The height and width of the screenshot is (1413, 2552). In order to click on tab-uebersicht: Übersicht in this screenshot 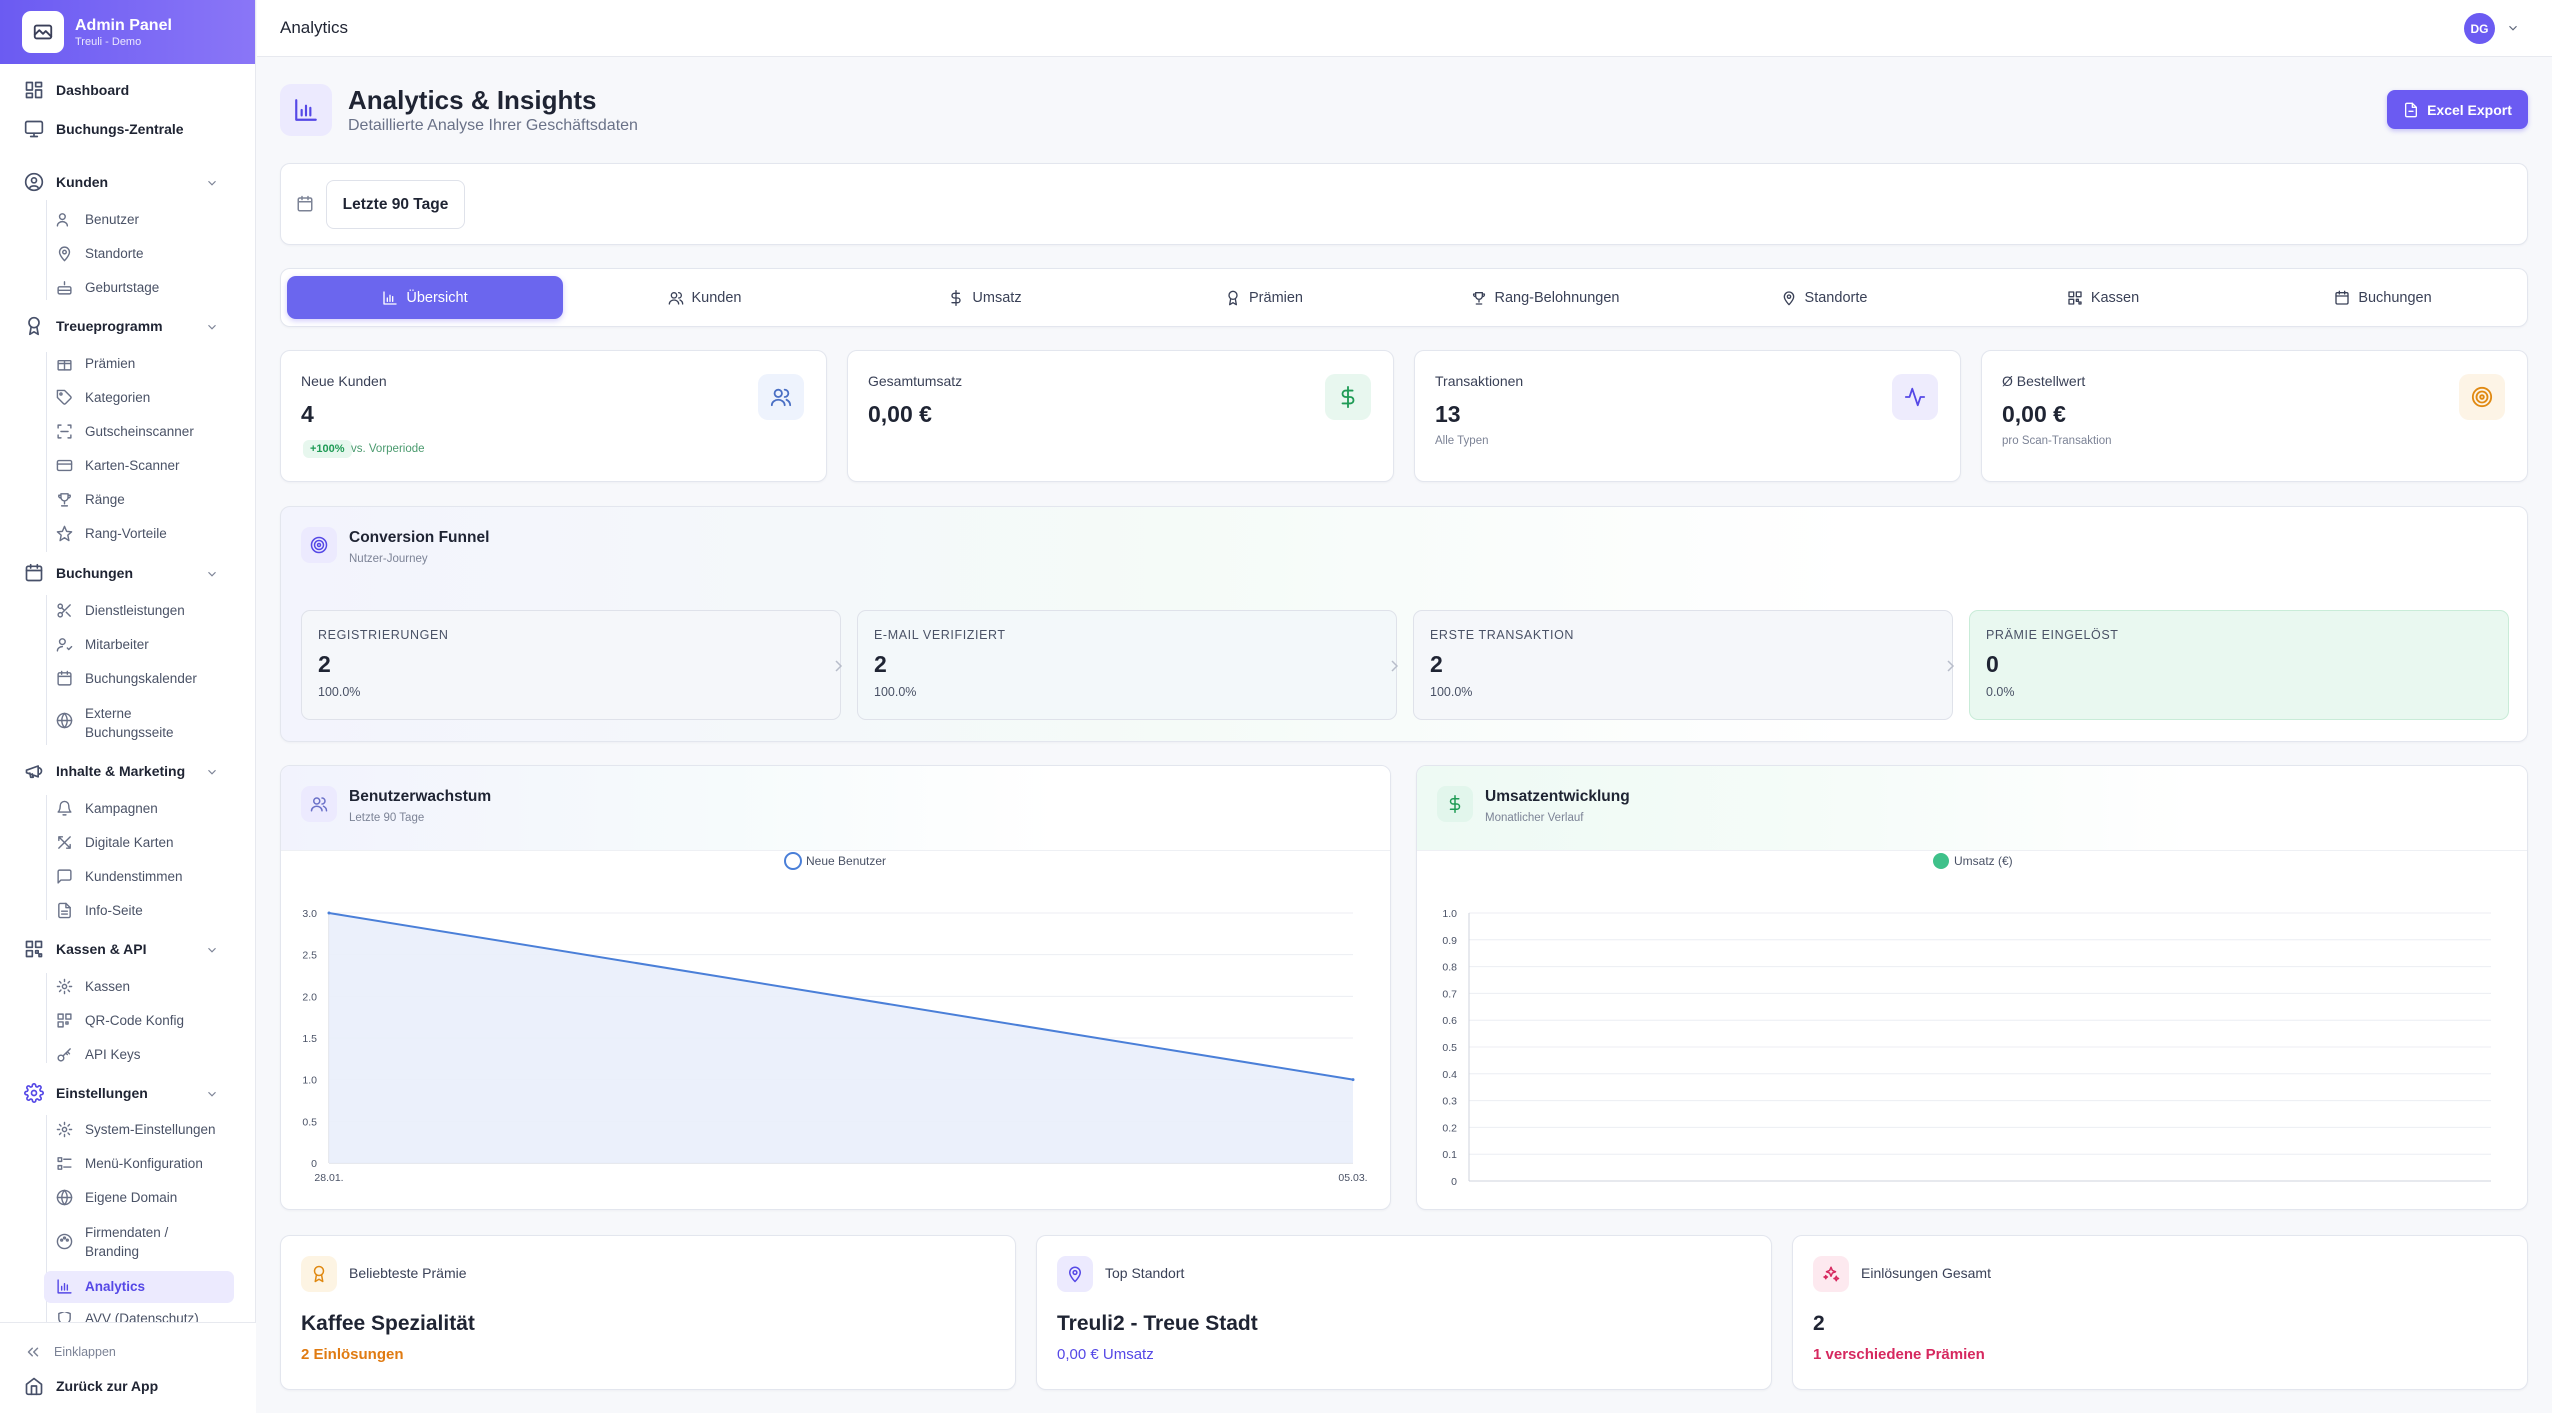, I will do `click(425, 297)`.